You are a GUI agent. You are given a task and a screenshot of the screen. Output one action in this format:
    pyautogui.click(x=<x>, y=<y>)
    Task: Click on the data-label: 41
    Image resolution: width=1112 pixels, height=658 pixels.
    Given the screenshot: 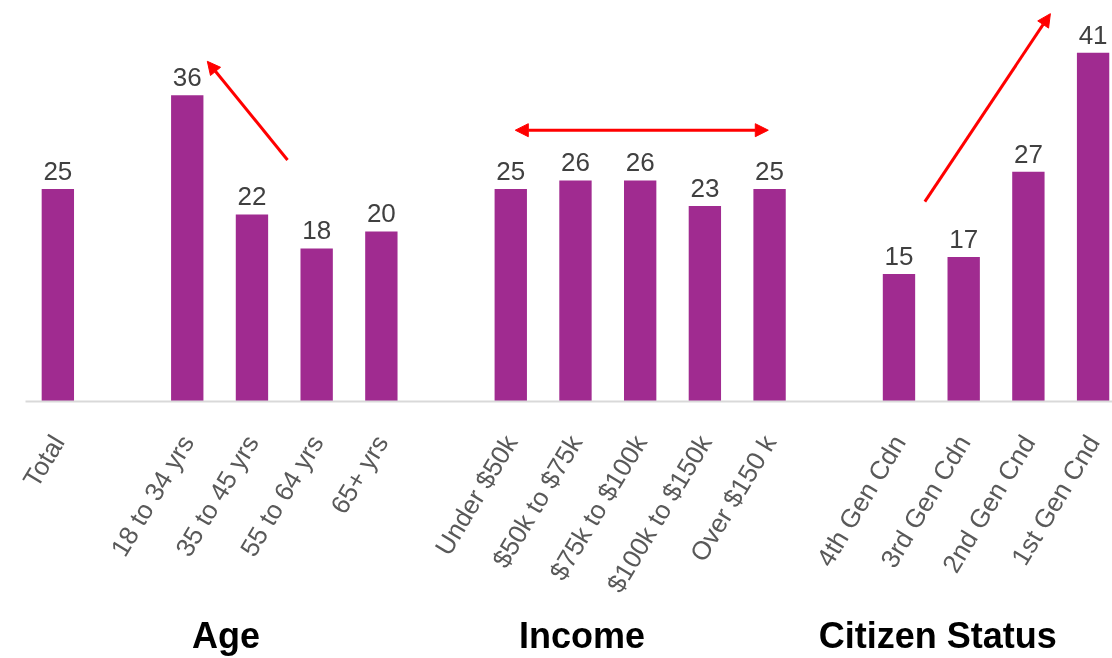 What is the action you would take?
    pyautogui.click(x=1093, y=34)
    